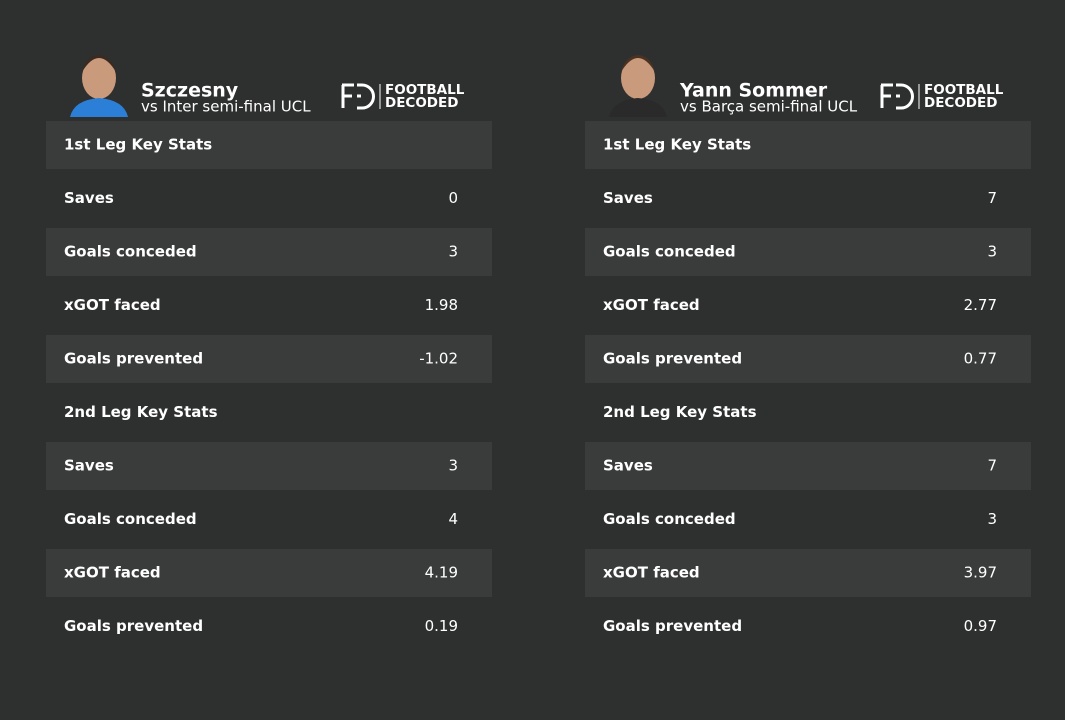 This screenshot has height=720, width=1065. What do you see at coordinates (769, 107) in the screenshot?
I see `player-subtitle: vs Barça semi-final UCL` at bounding box center [769, 107].